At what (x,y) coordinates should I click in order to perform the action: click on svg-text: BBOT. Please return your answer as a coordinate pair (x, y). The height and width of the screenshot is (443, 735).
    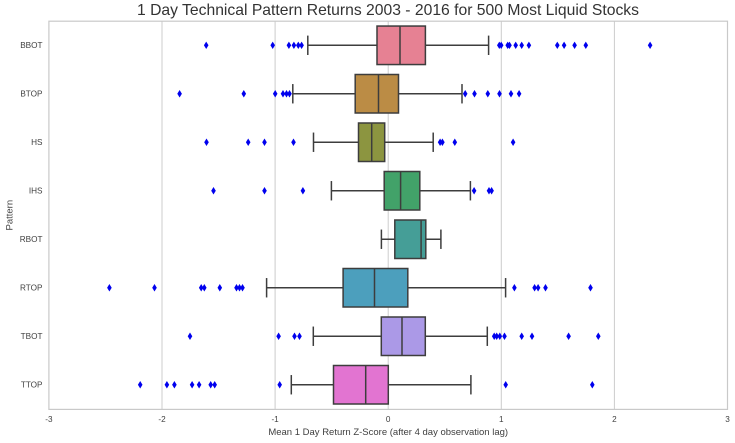
    Looking at the image, I should click on (31, 45).